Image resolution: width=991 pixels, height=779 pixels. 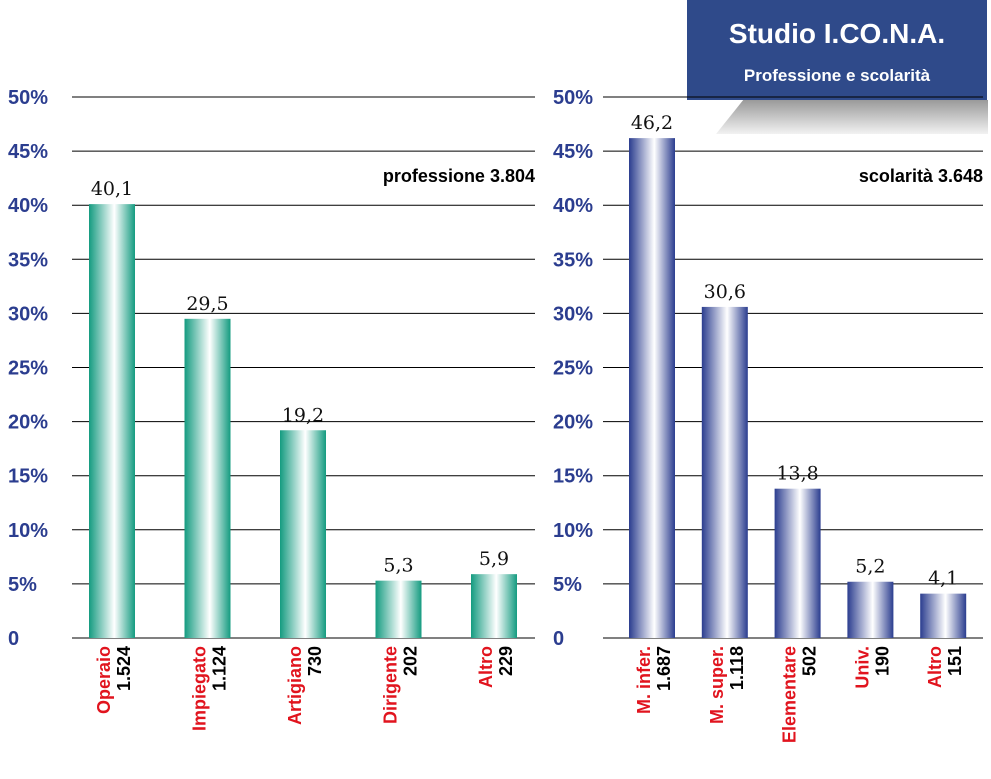 I want to click on bar-value-label: 40,1, so click(x=112, y=189).